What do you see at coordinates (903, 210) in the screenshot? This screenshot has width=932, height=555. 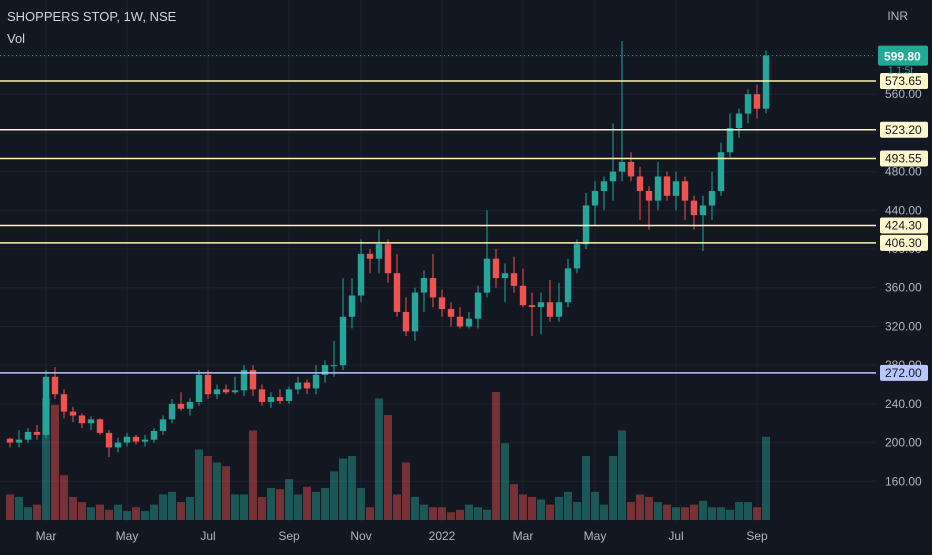 I see `price-tick-label: 440.00` at bounding box center [903, 210].